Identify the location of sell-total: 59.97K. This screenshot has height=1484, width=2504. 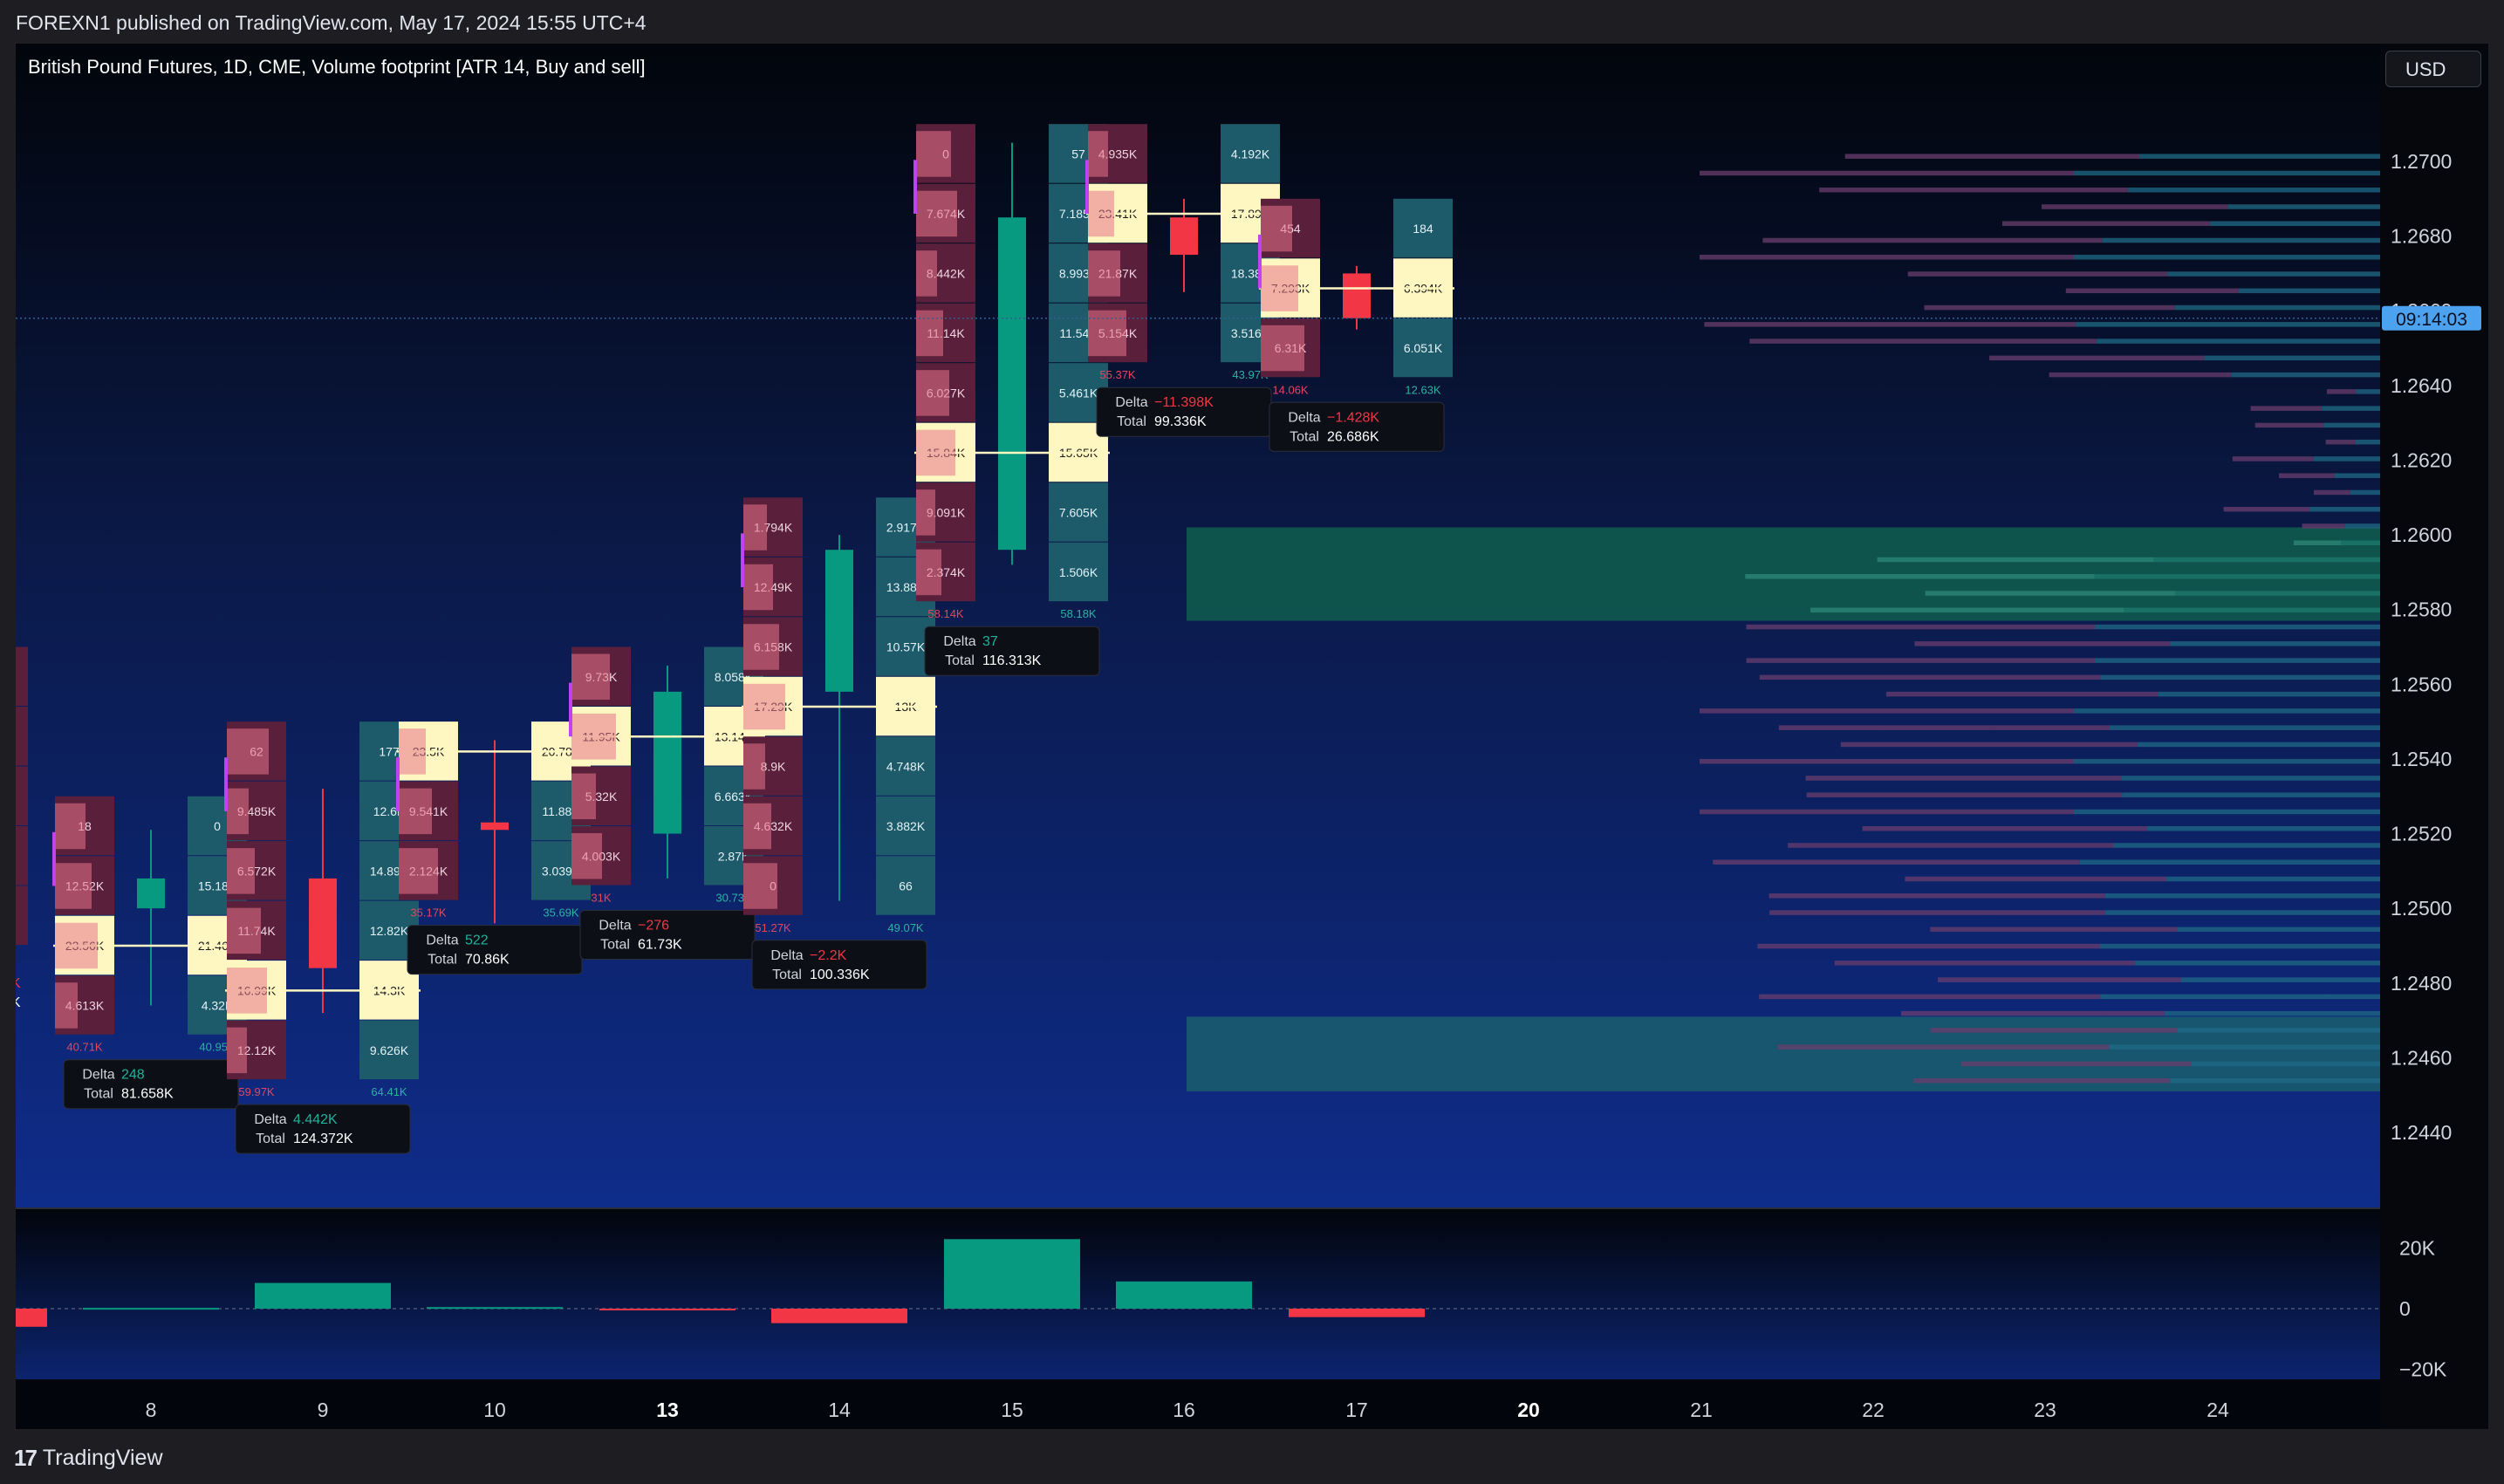
(256, 1091).